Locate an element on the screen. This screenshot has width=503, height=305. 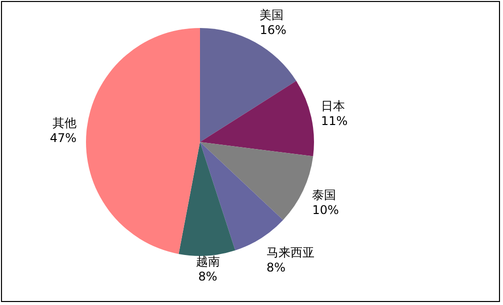
slice-label: 马来西亚 is located at coordinates (290, 253).